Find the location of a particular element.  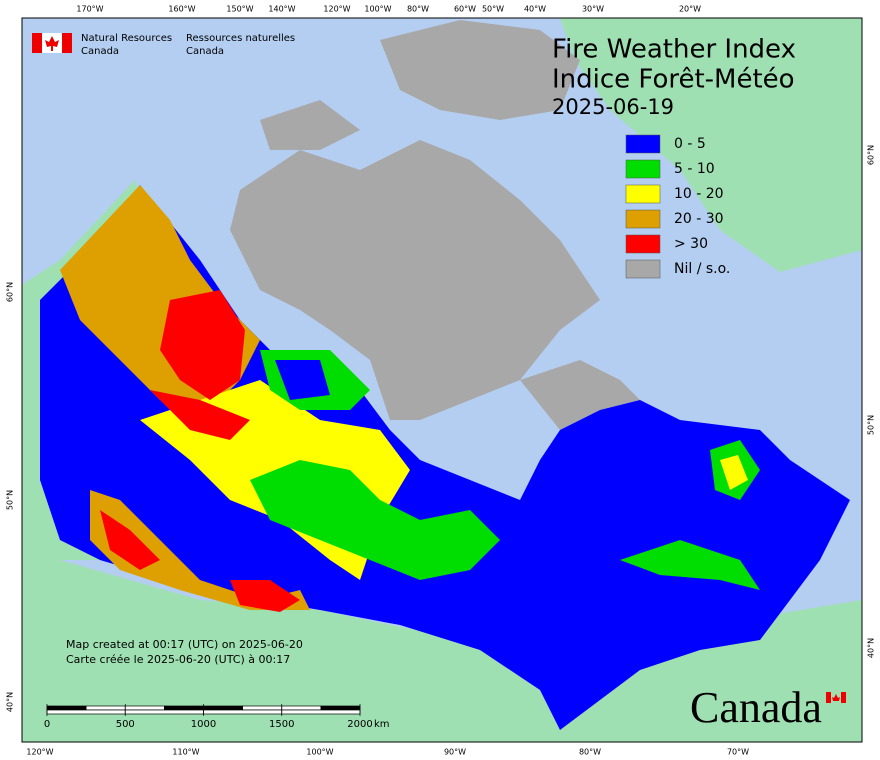

scale-label: 500 is located at coordinates (125, 724).